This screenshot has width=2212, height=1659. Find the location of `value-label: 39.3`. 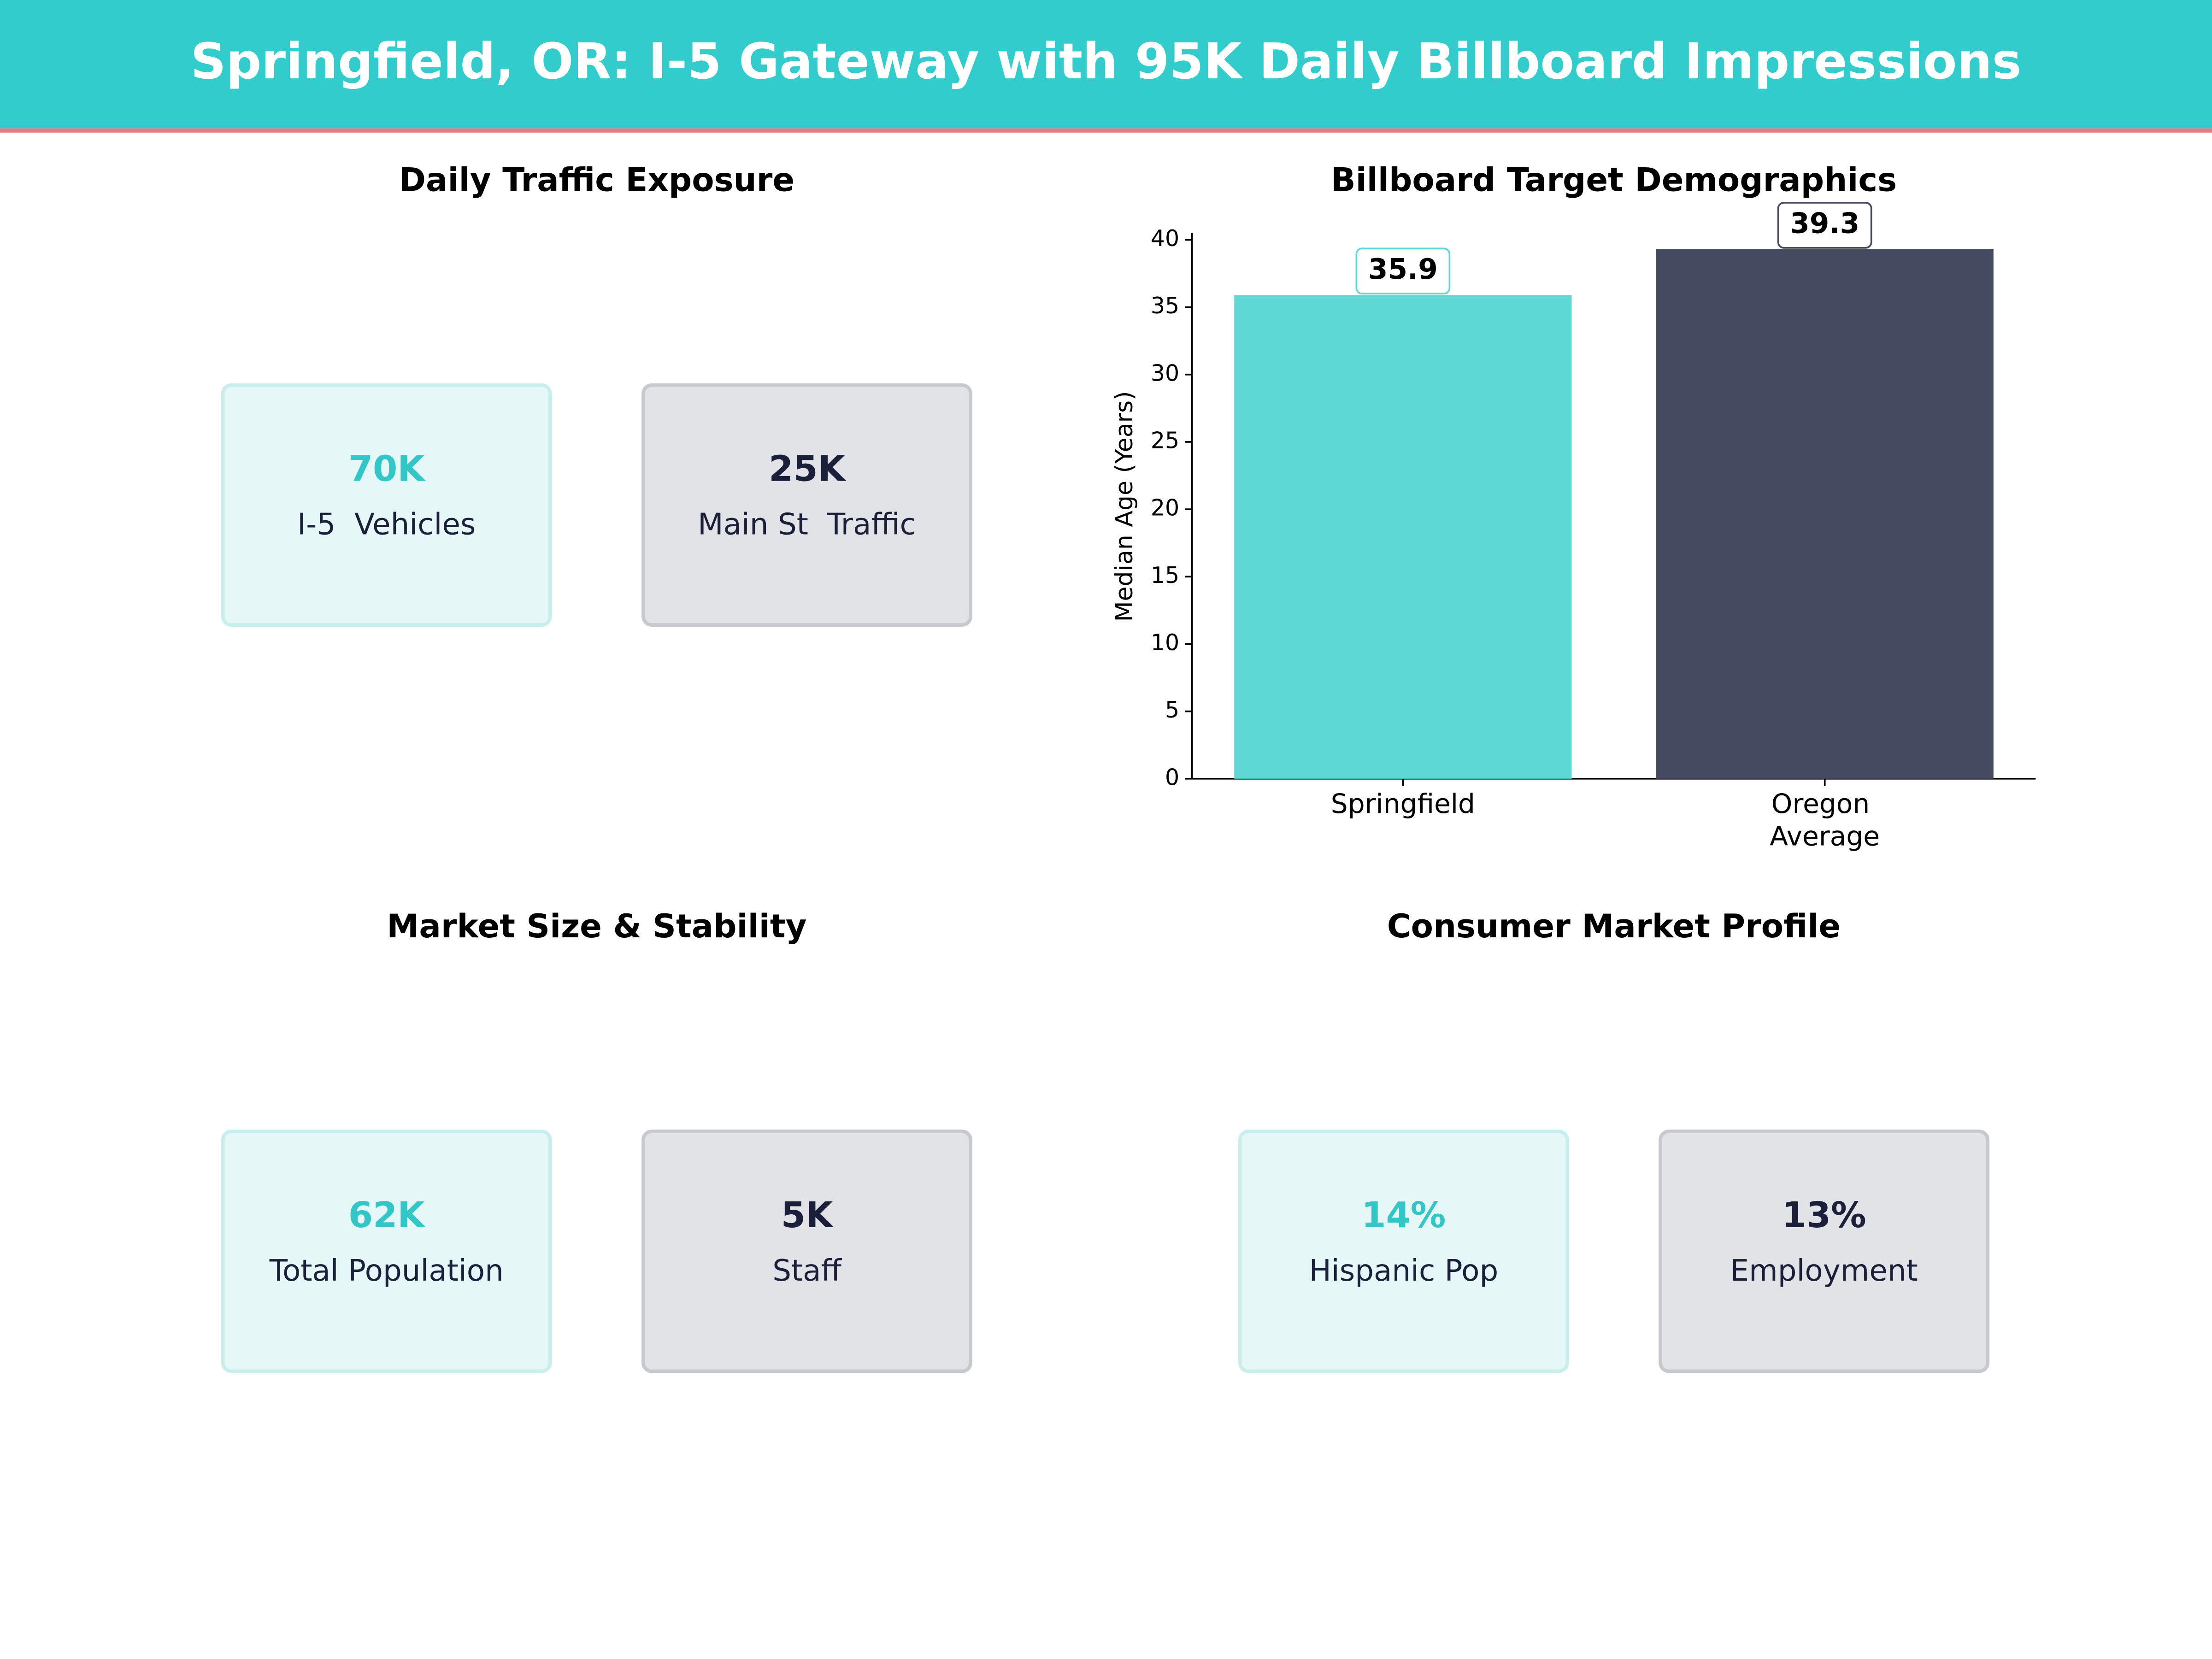

value-label: 39.3 is located at coordinates (1824, 223).